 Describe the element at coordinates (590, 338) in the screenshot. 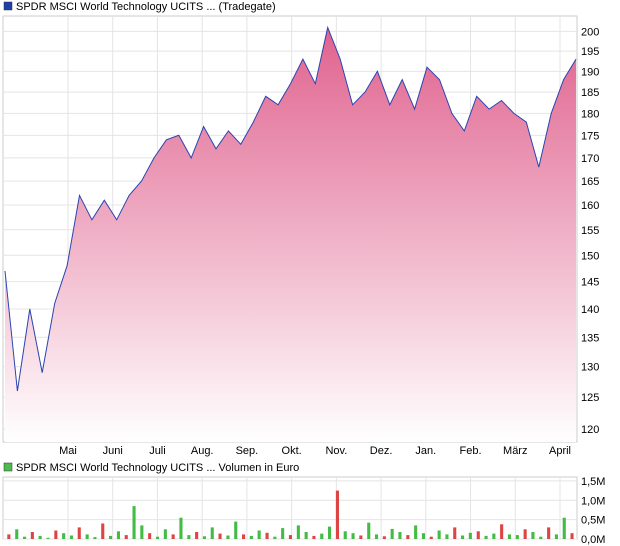

I see `price-y-tick-label: 135` at that location.